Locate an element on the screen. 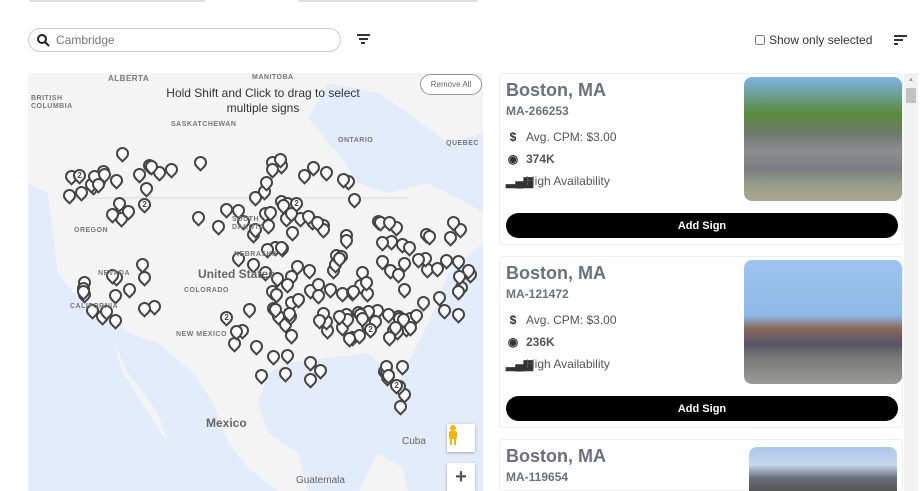 Image resolution: width=920 pixels, height=491 pixels. map-label-oregon: OREGON is located at coordinates (91, 230).